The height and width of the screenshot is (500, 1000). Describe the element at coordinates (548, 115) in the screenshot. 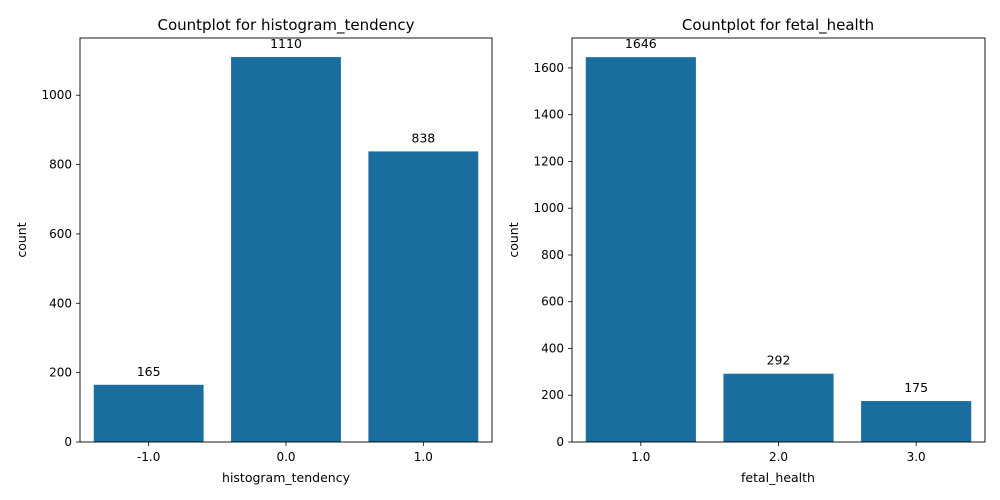

I see `y-tick-label: 1400` at that location.